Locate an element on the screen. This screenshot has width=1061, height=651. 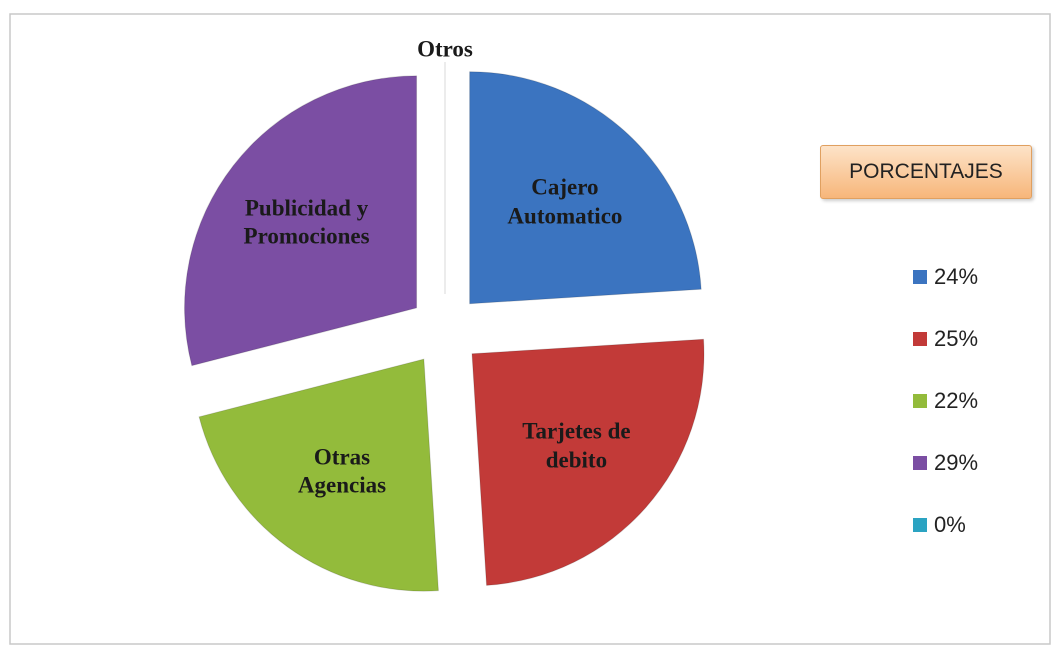
legend-label: 25% is located at coordinates (956, 338).